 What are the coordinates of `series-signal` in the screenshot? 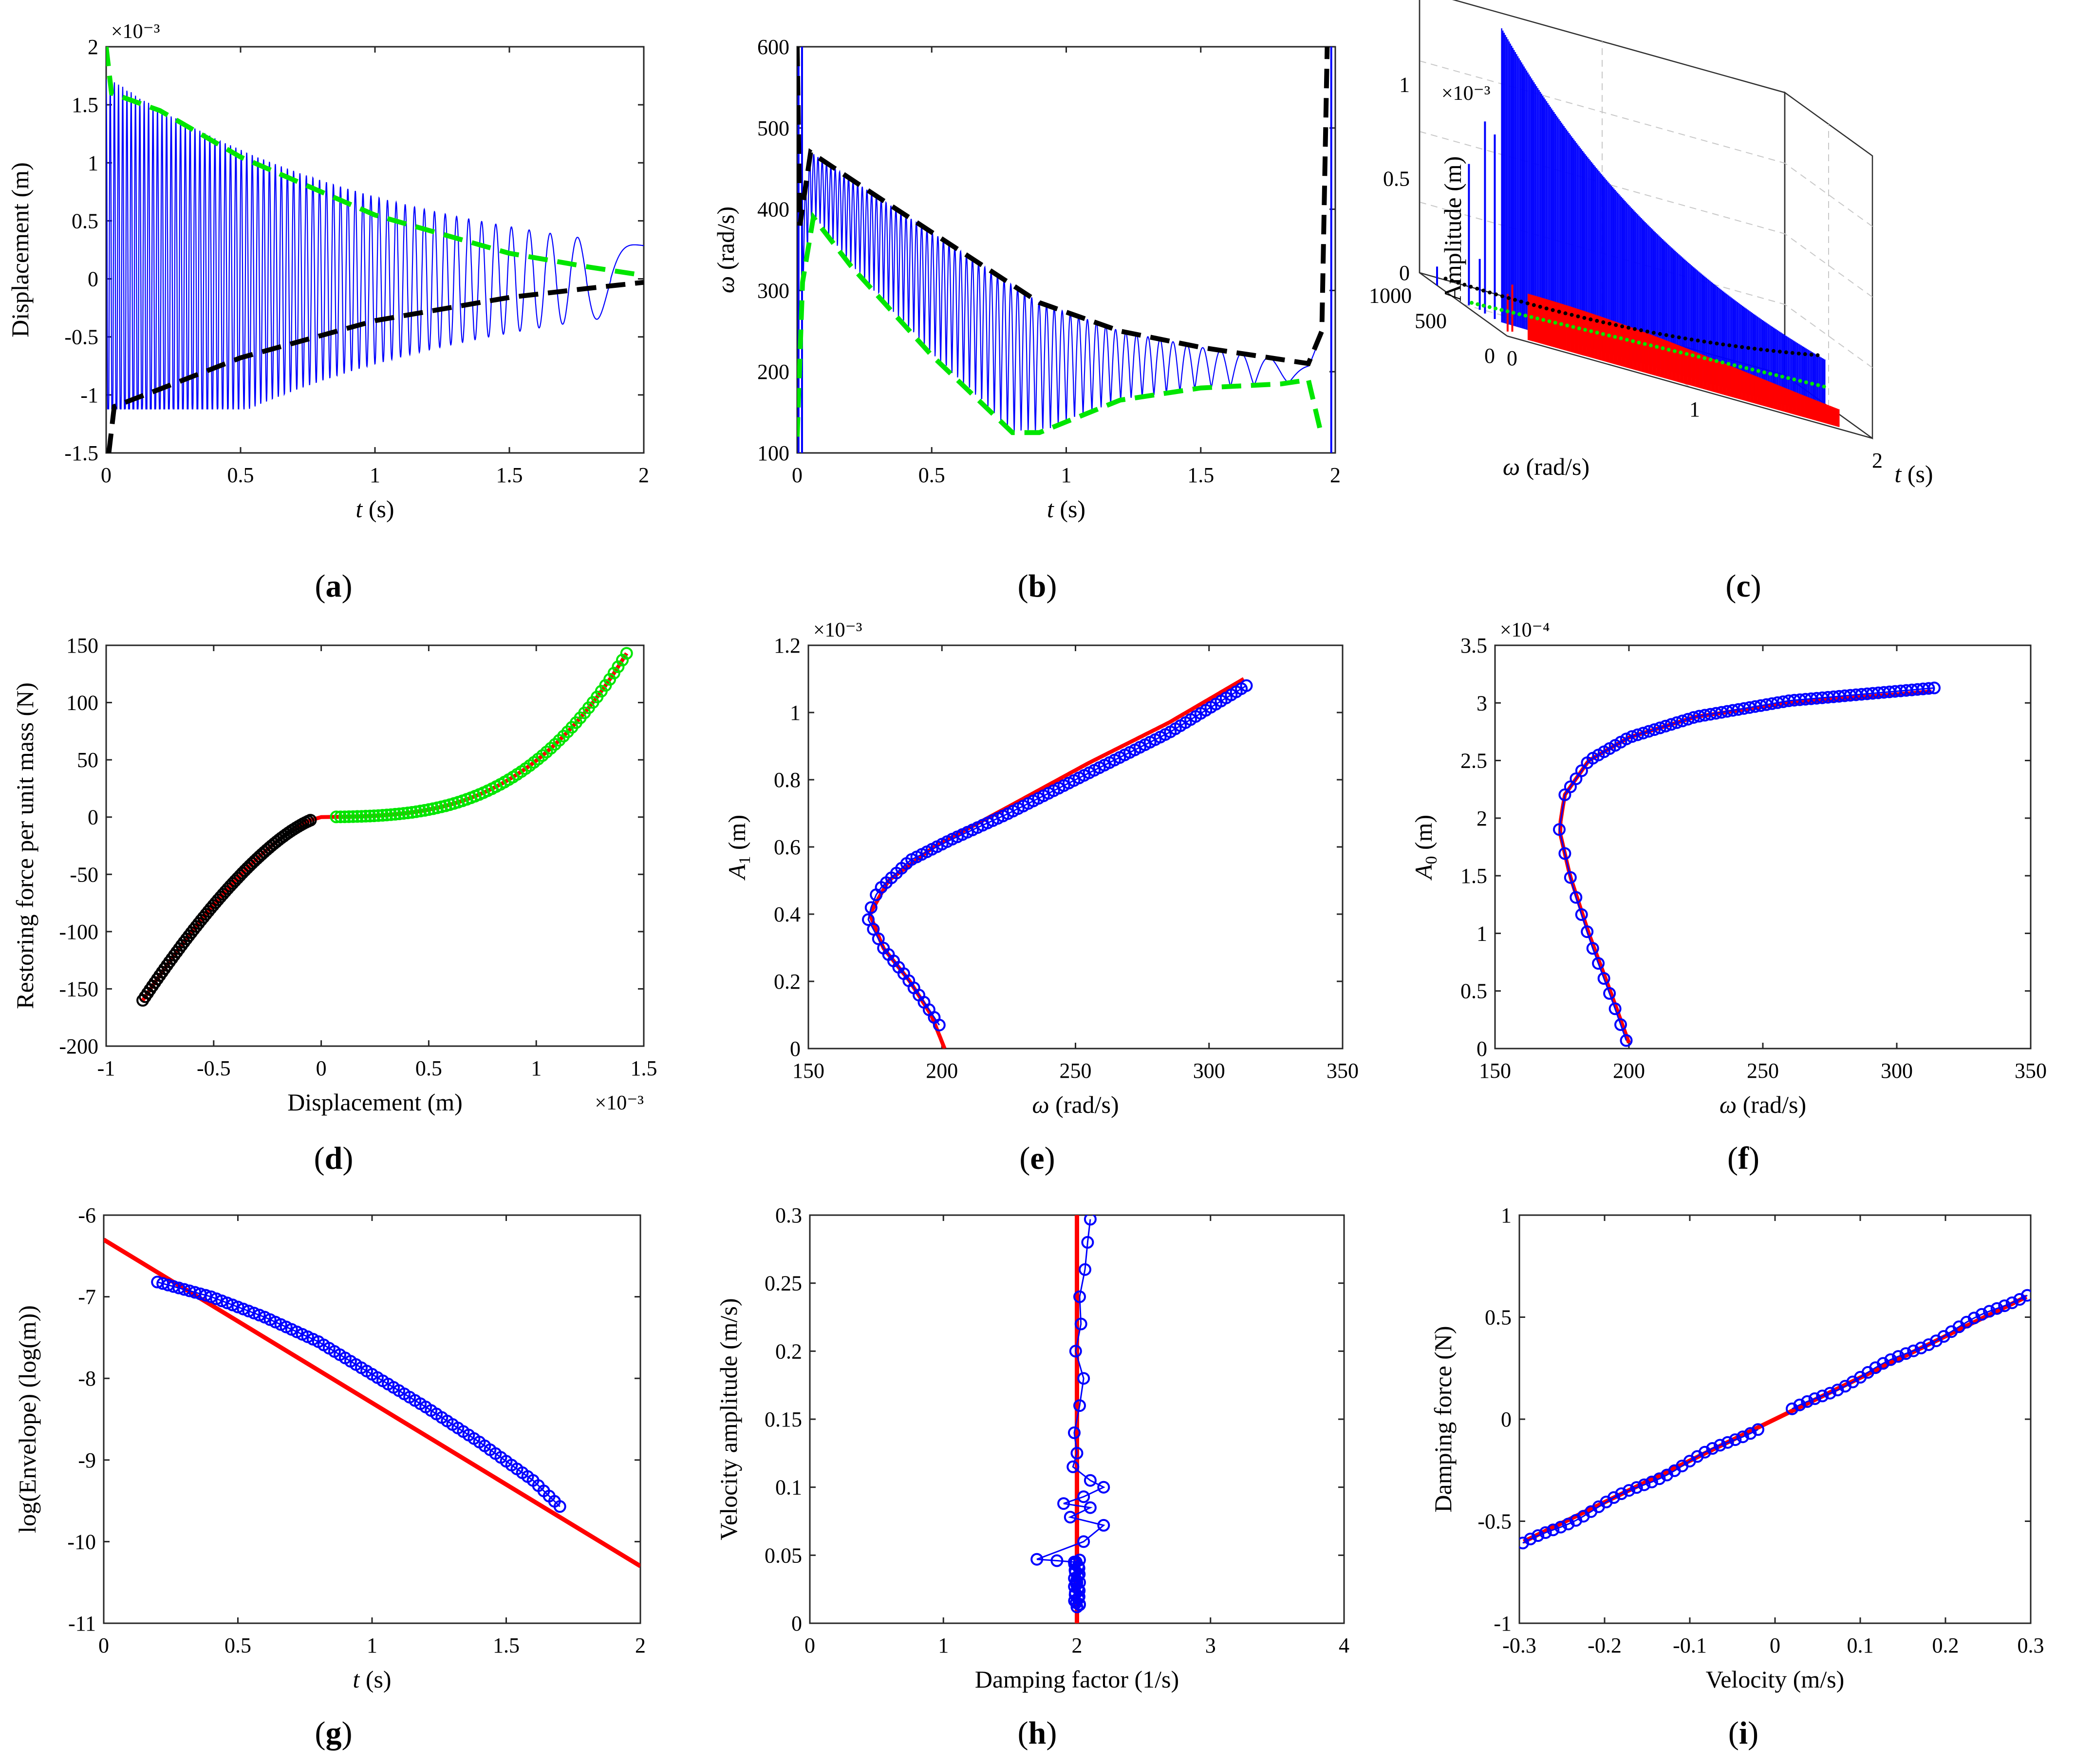 It's located at (375, 244).